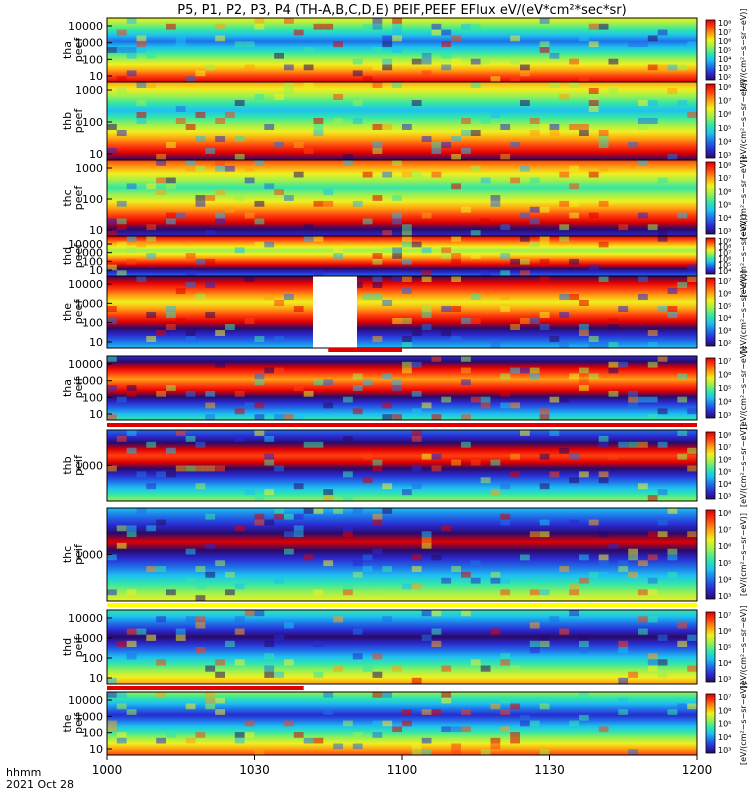 The image size is (750, 800). I want to click on date-label: 2021 Oct 28, so click(40, 784).